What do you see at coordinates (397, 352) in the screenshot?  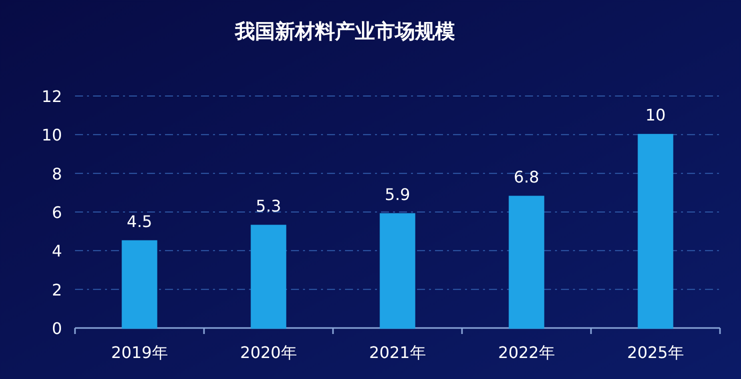 I see `x-tick-label: 2021年` at bounding box center [397, 352].